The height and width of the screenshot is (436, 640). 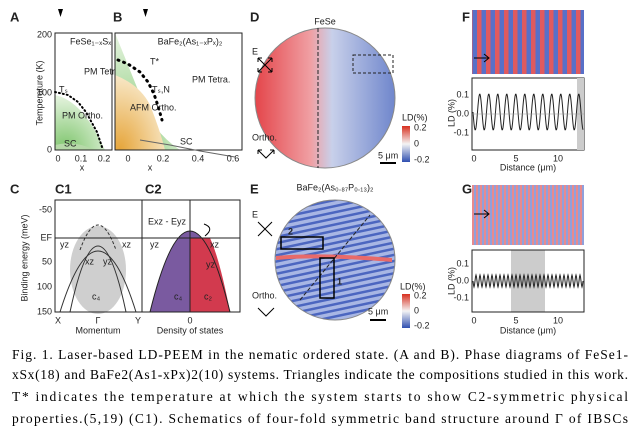 What do you see at coordinates (190, 330) in the screenshot?
I see `x-label: Density of states` at bounding box center [190, 330].